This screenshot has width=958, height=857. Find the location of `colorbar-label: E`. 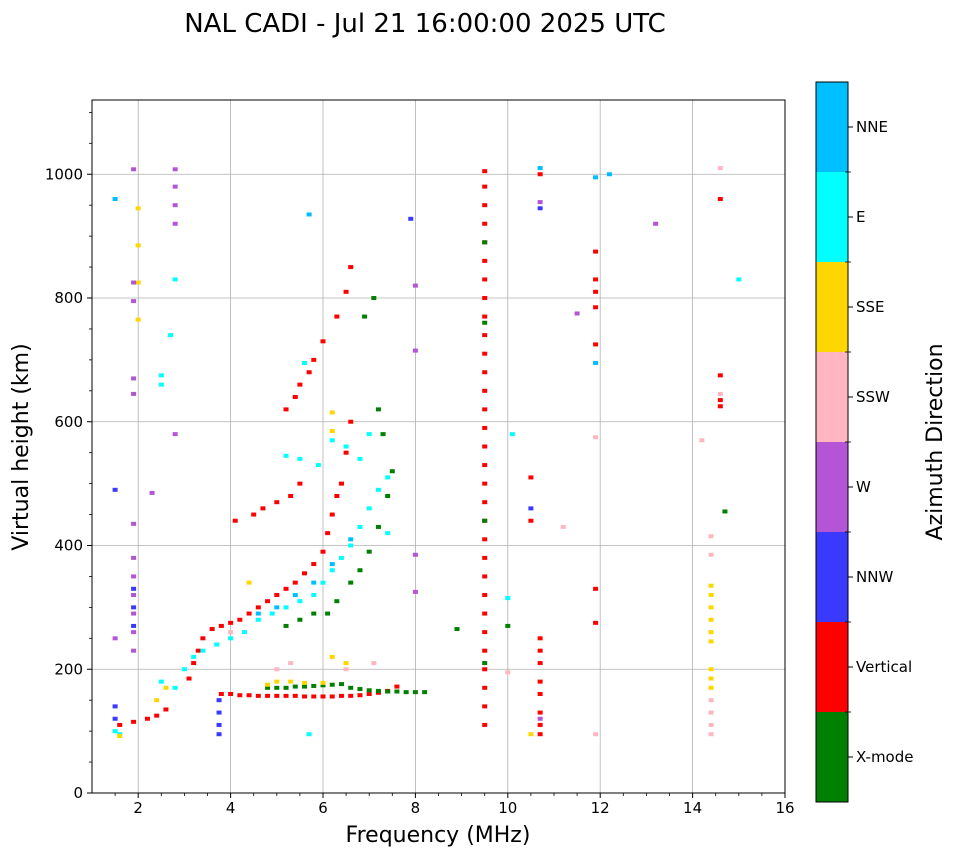

colorbar-label: E is located at coordinates (860, 217).